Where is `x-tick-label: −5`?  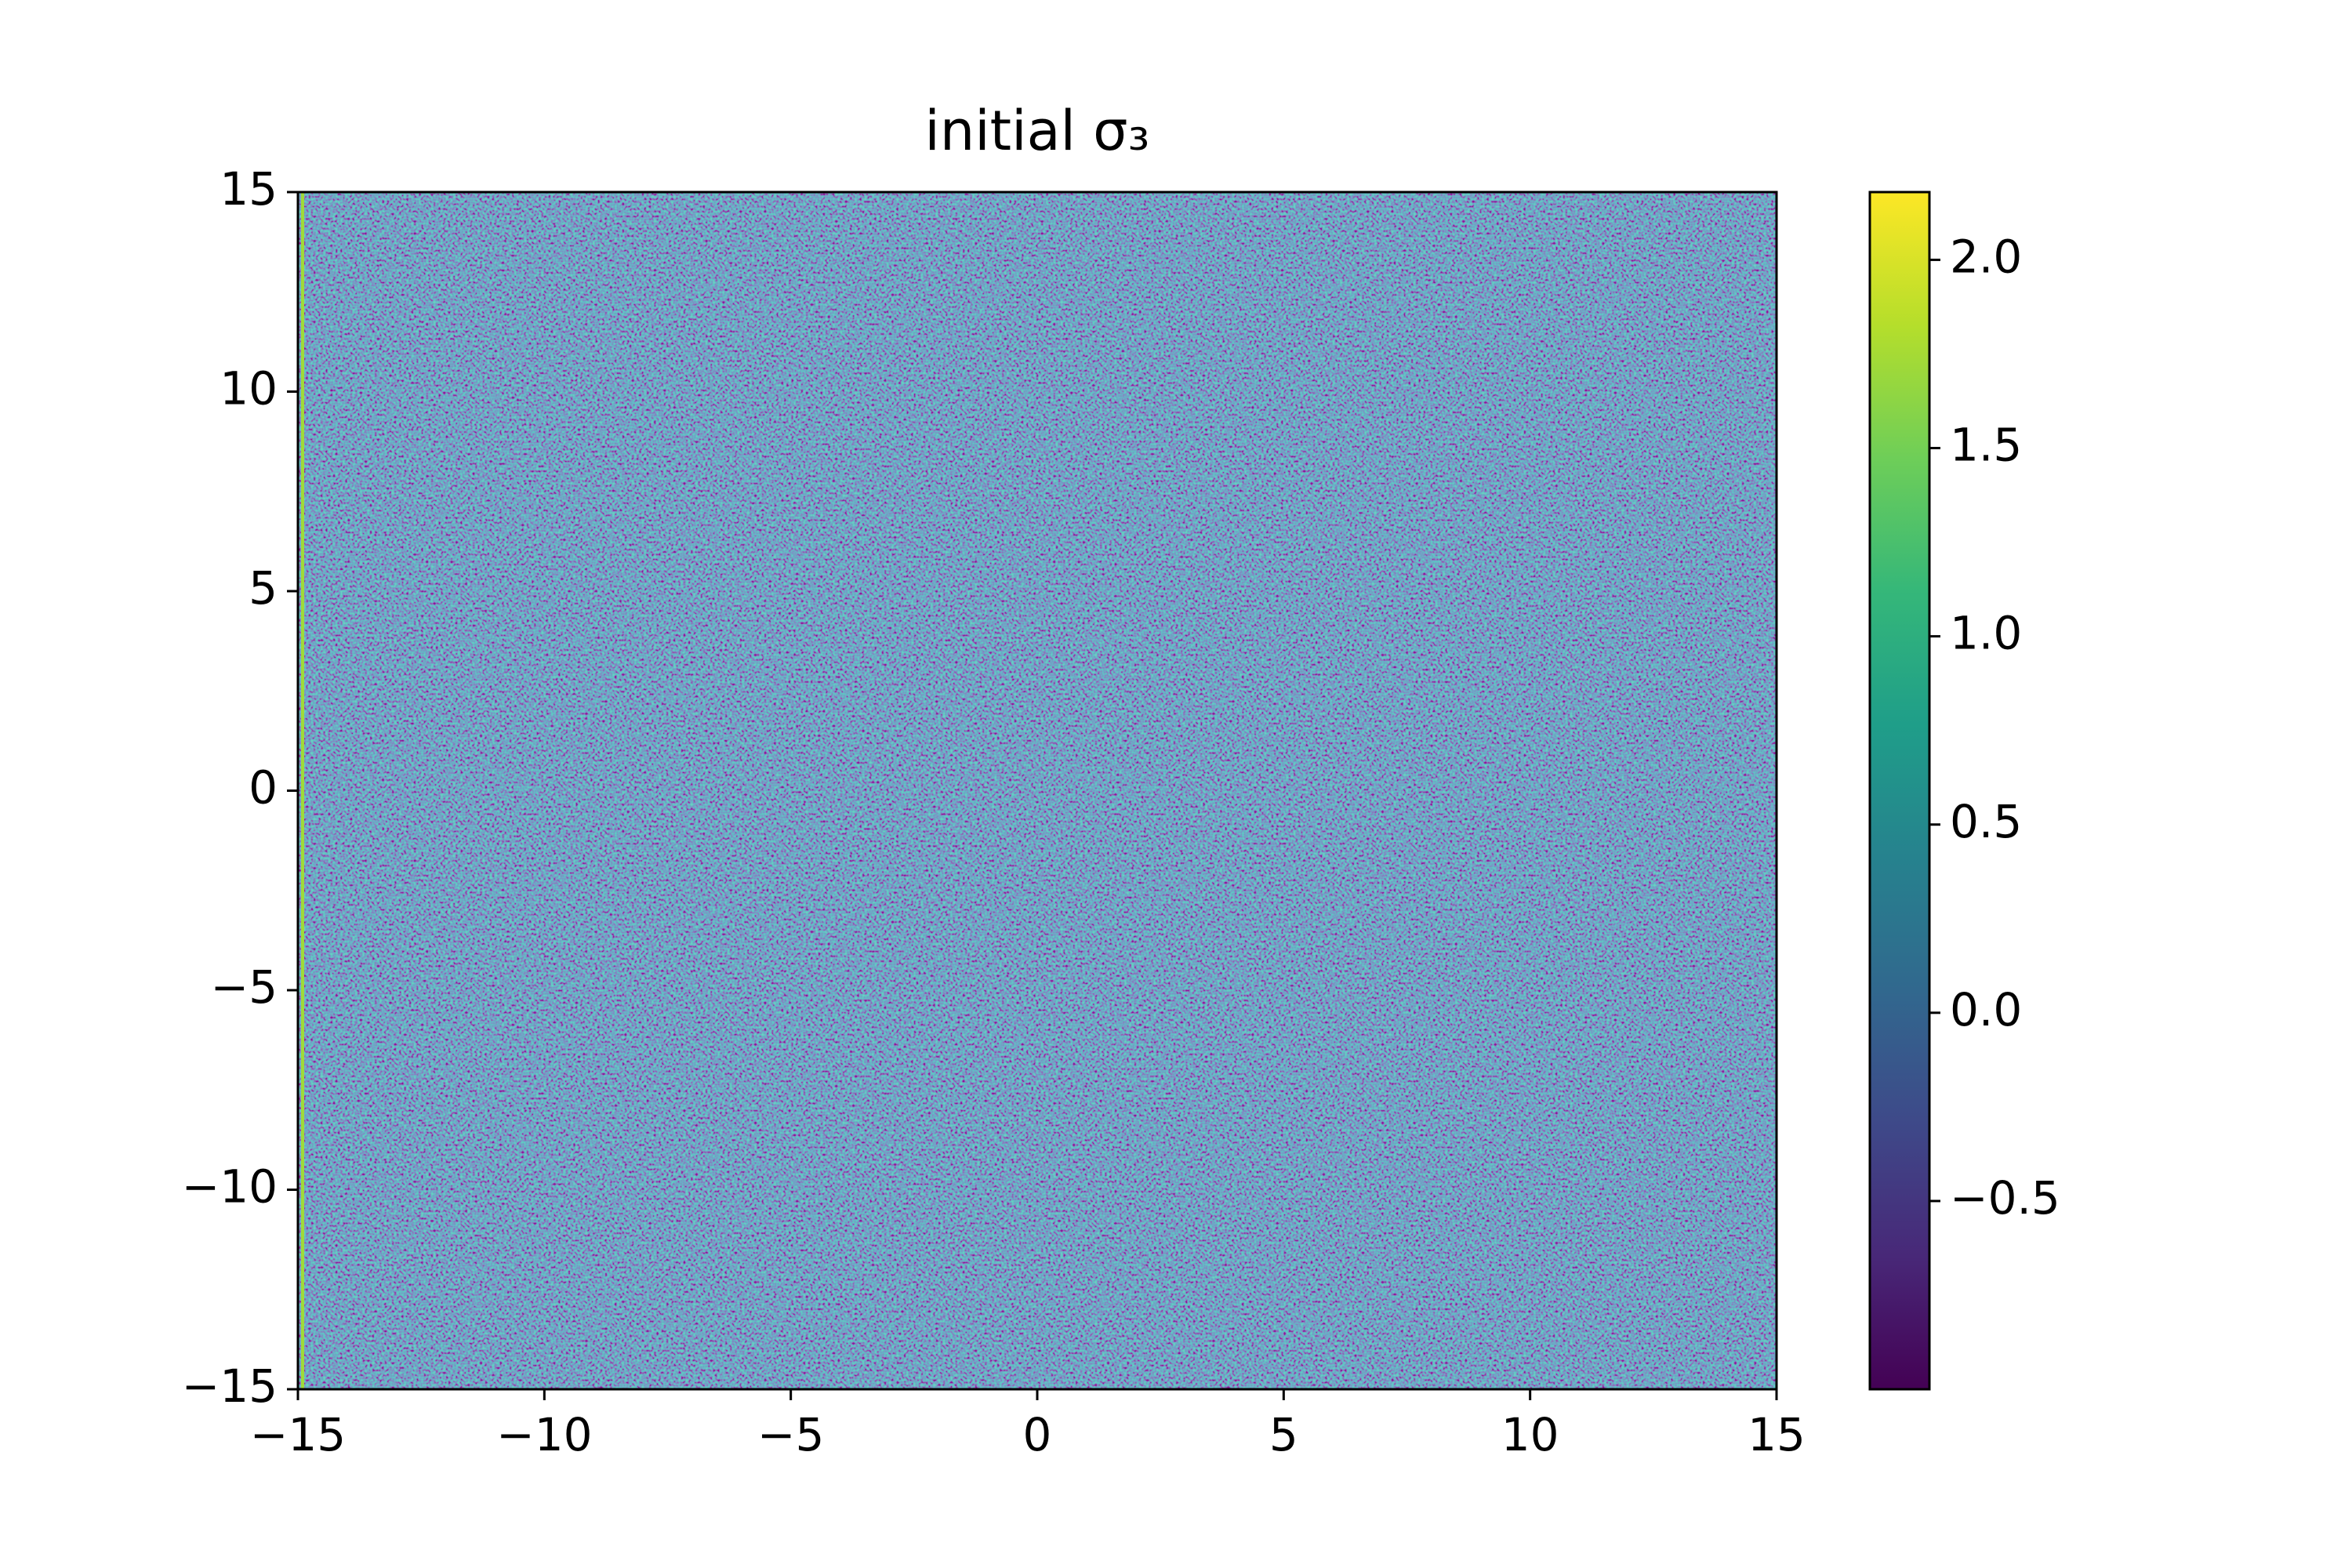 x-tick-label: −5 is located at coordinates (791, 1434).